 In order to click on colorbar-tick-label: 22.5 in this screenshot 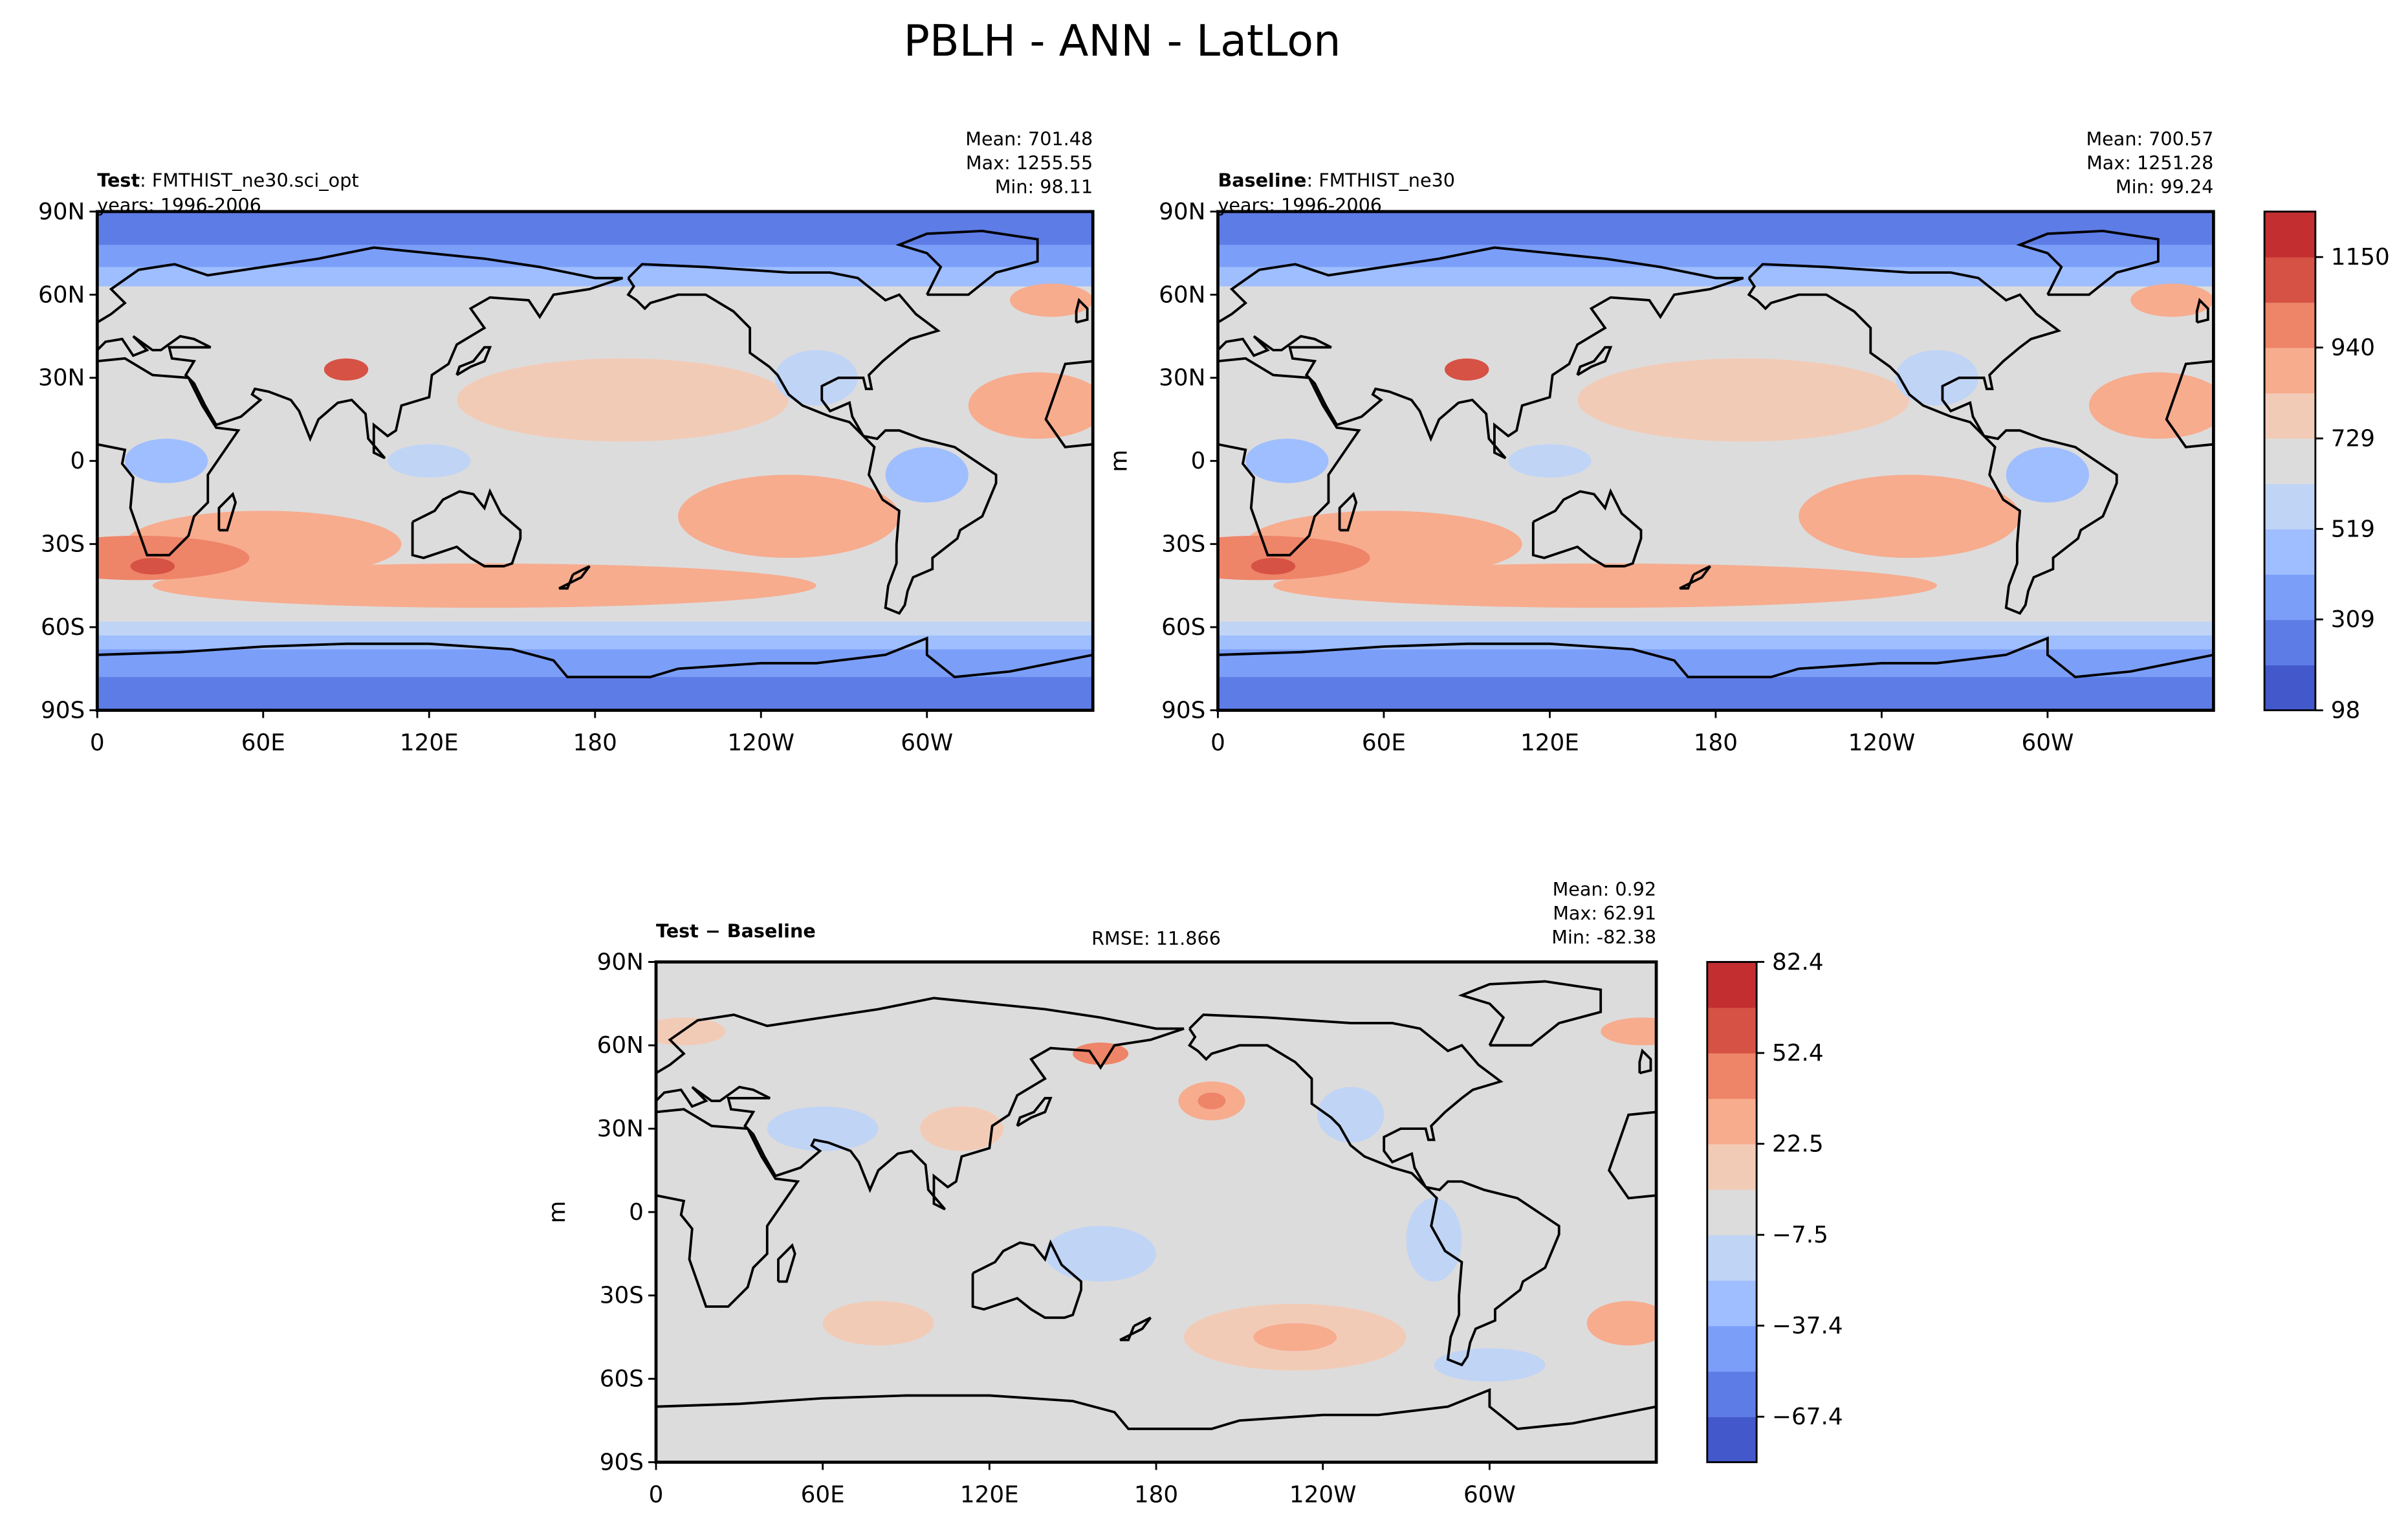, I will do `click(1798, 1144)`.